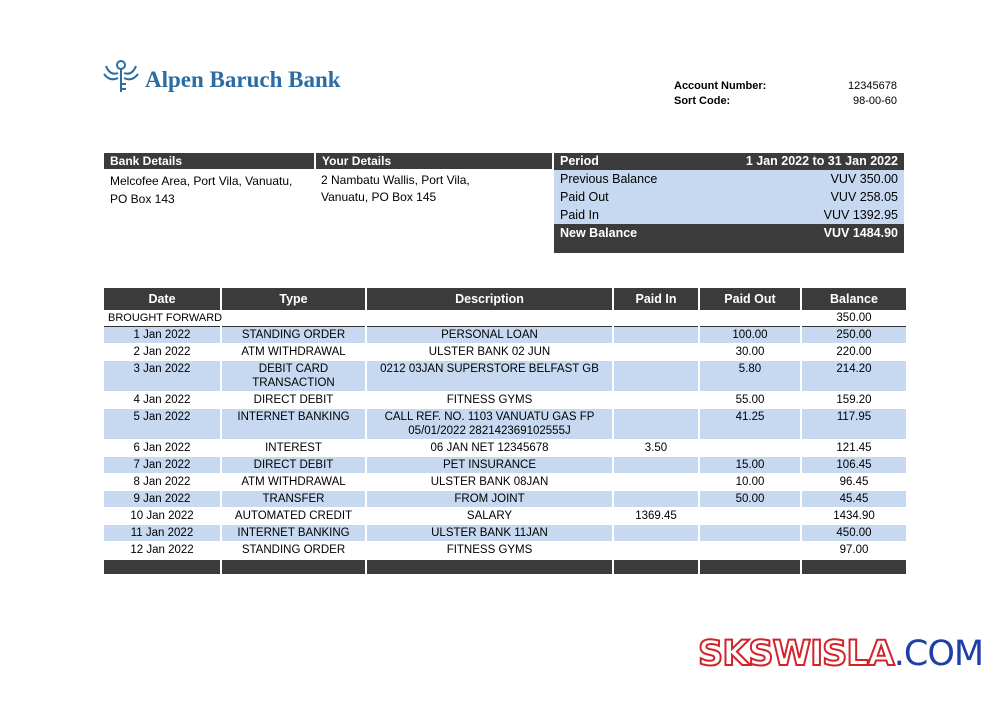 The image size is (1008, 710). I want to click on summary-value: VUV 1392.95, so click(860, 215).